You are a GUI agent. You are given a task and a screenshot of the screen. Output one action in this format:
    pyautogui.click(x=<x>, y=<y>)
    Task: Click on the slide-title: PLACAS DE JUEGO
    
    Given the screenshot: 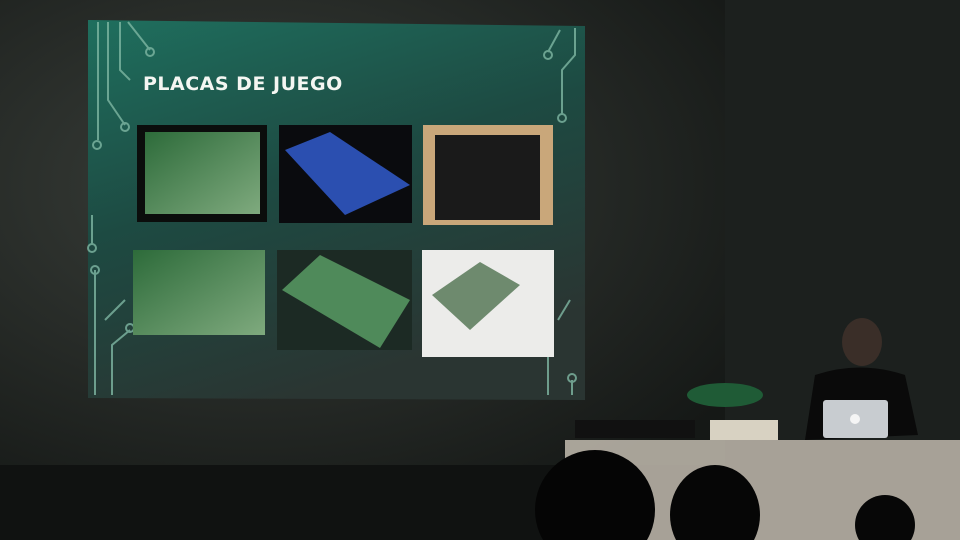 What is the action you would take?
    pyautogui.click(x=243, y=84)
    